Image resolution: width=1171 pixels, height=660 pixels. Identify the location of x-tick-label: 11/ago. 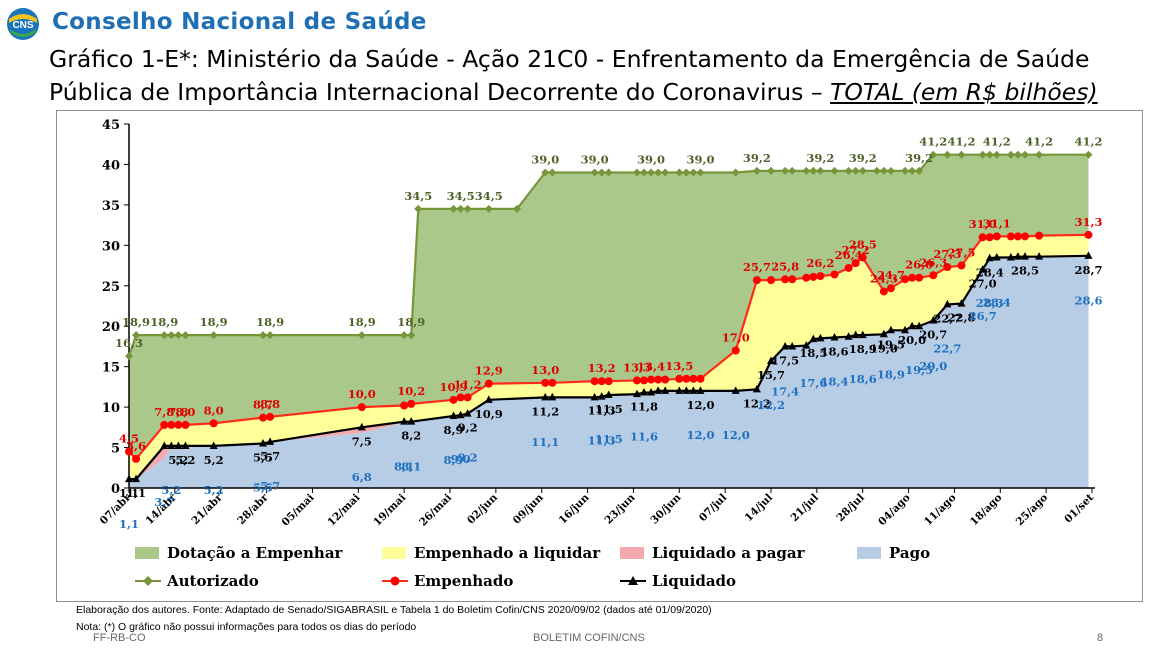
(940, 510).